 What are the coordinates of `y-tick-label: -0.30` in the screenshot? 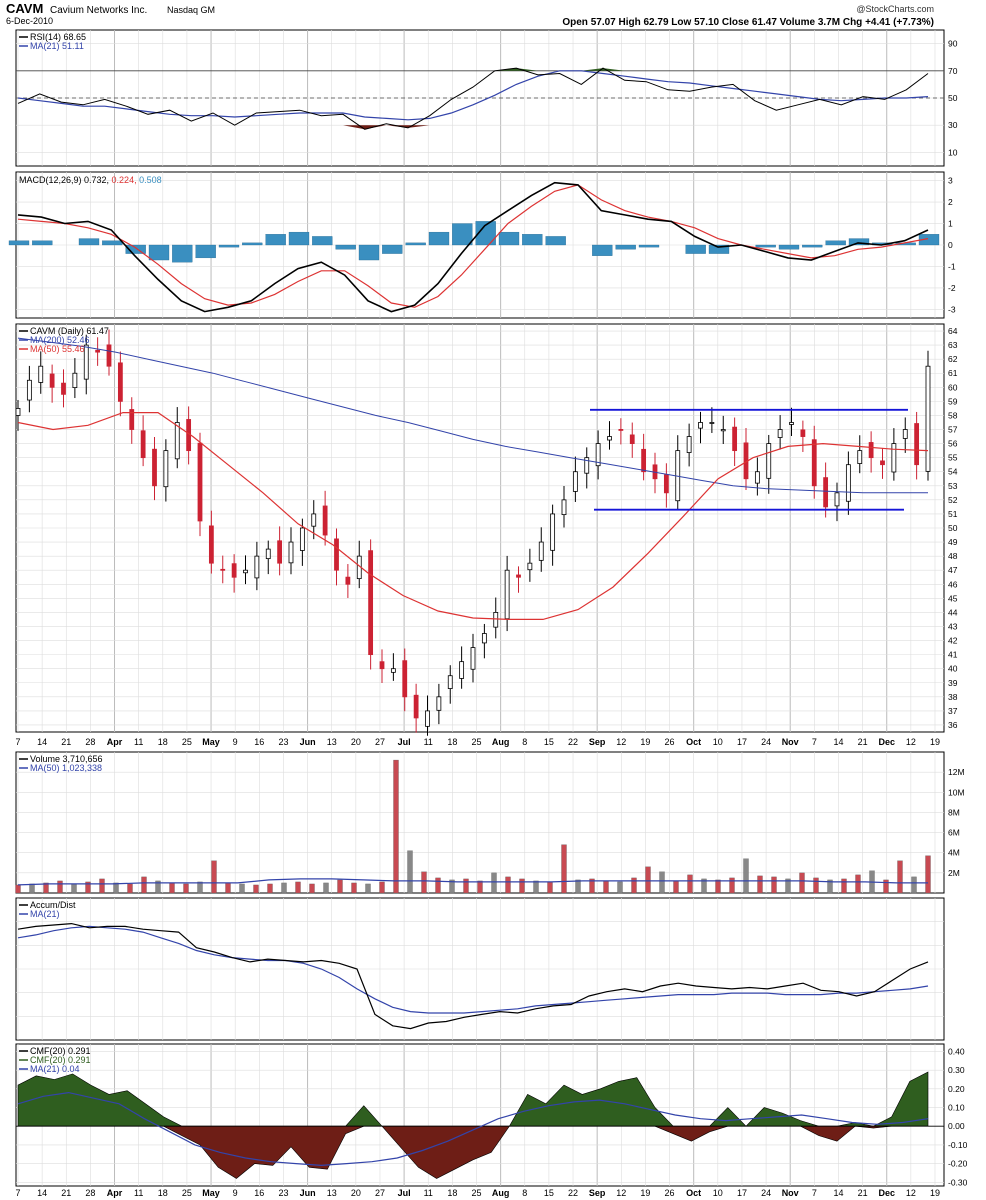 It's located at (958, 1182).